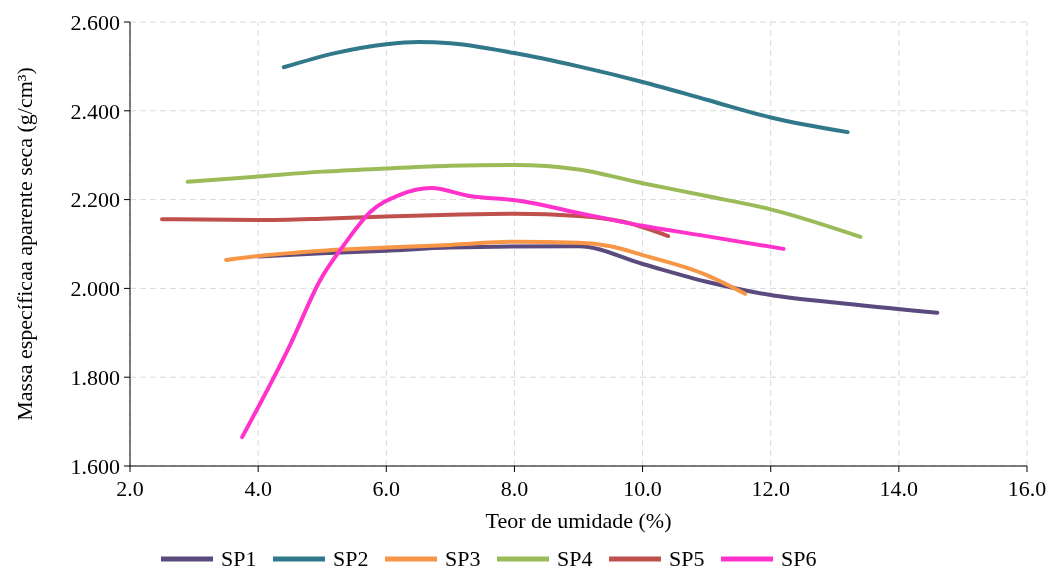 The image size is (1054, 578). Describe the element at coordinates (770, 488) in the screenshot. I see `x-tick-label: 12.0` at that location.